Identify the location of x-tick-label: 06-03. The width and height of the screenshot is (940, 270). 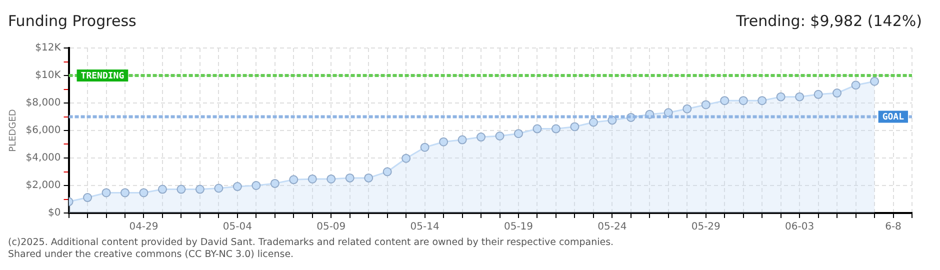
(799, 227).